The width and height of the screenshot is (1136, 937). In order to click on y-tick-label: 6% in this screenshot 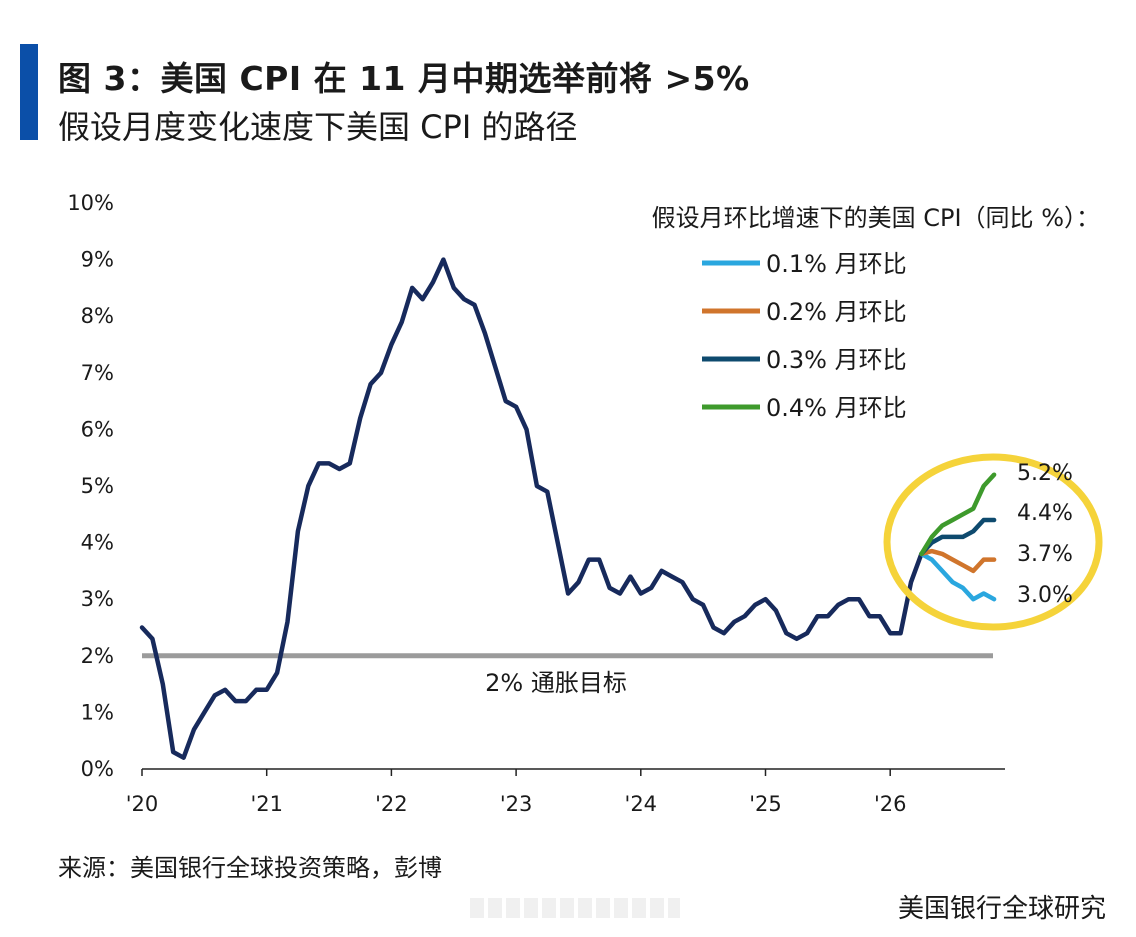, I will do `click(97, 429)`.